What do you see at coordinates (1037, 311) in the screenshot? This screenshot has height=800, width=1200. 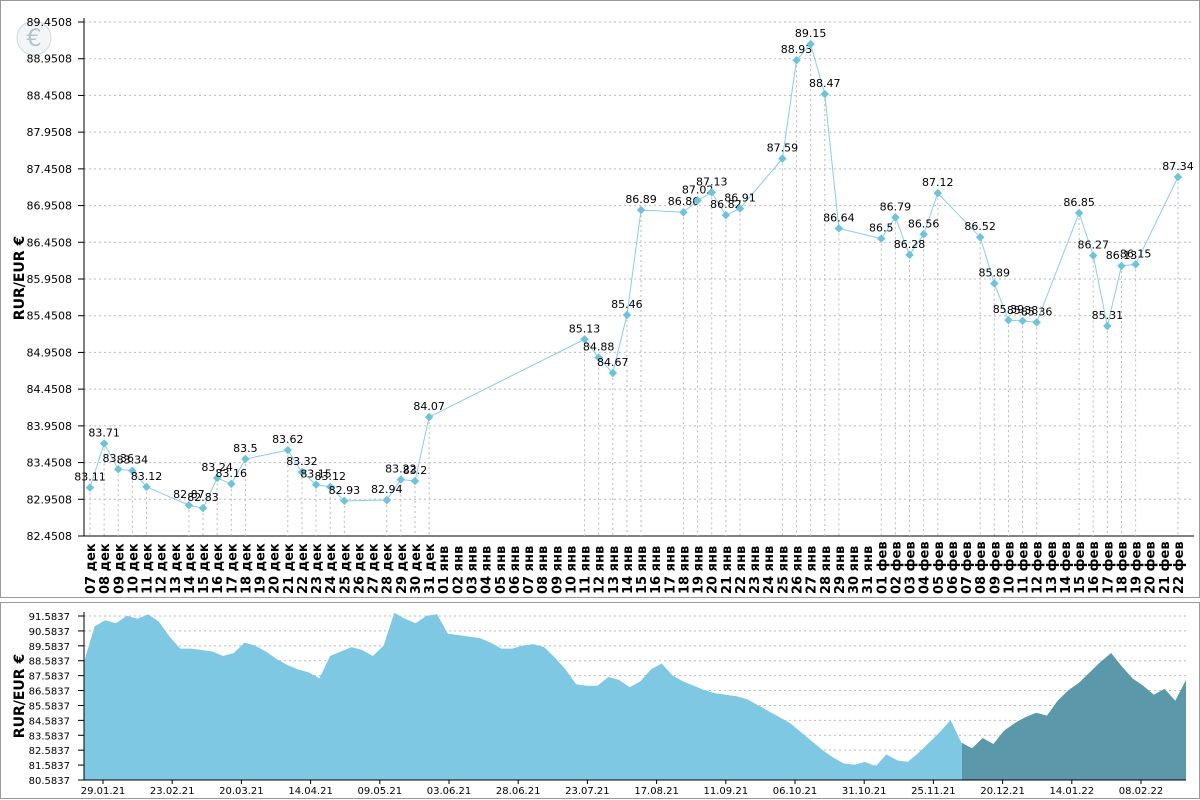 I see `main-data-label: 85.36` at bounding box center [1037, 311].